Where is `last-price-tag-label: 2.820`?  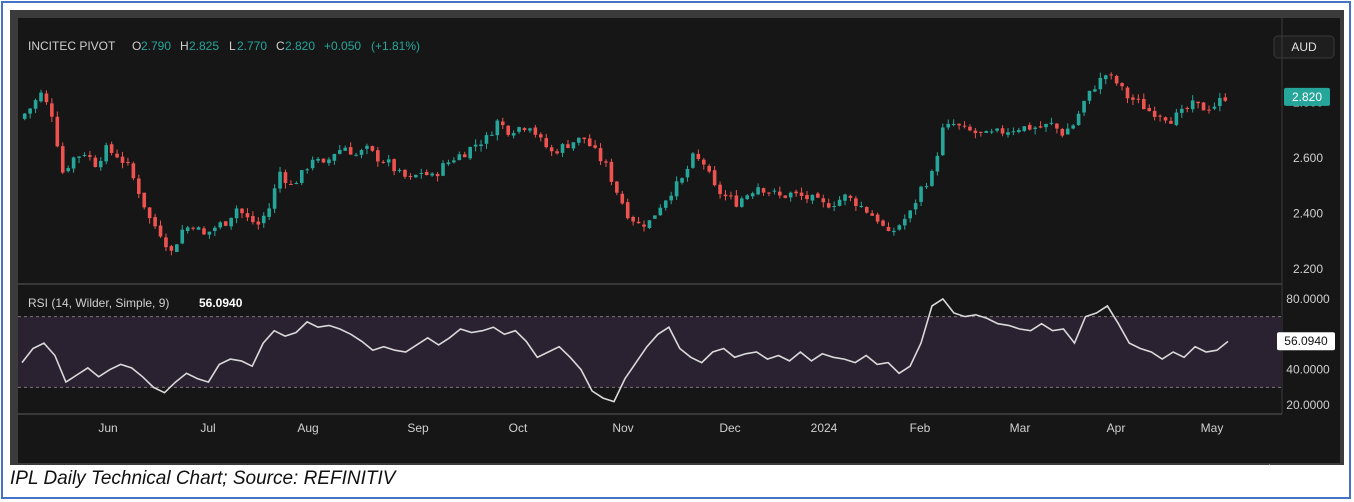
last-price-tag-label: 2.820 is located at coordinates (1307, 97).